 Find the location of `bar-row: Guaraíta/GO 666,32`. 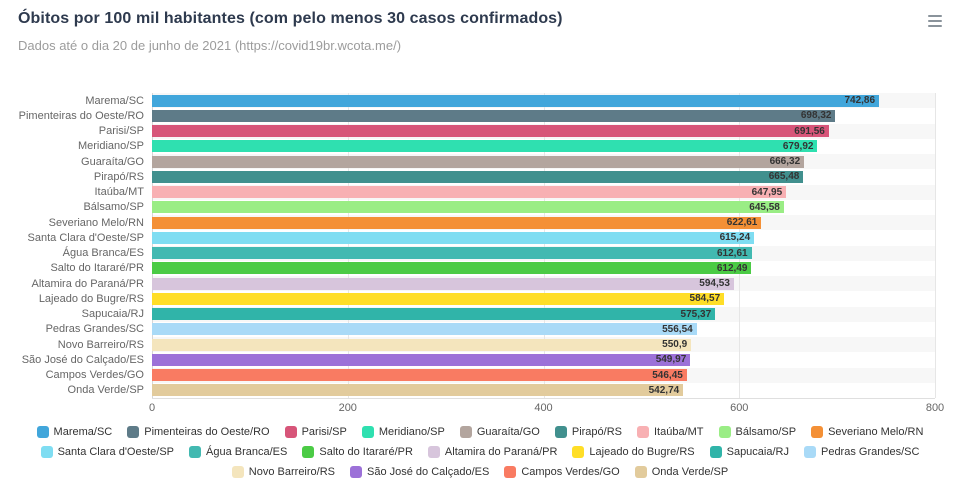

bar-row: Guaraíta/GO 666,32 is located at coordinates (480, 162).